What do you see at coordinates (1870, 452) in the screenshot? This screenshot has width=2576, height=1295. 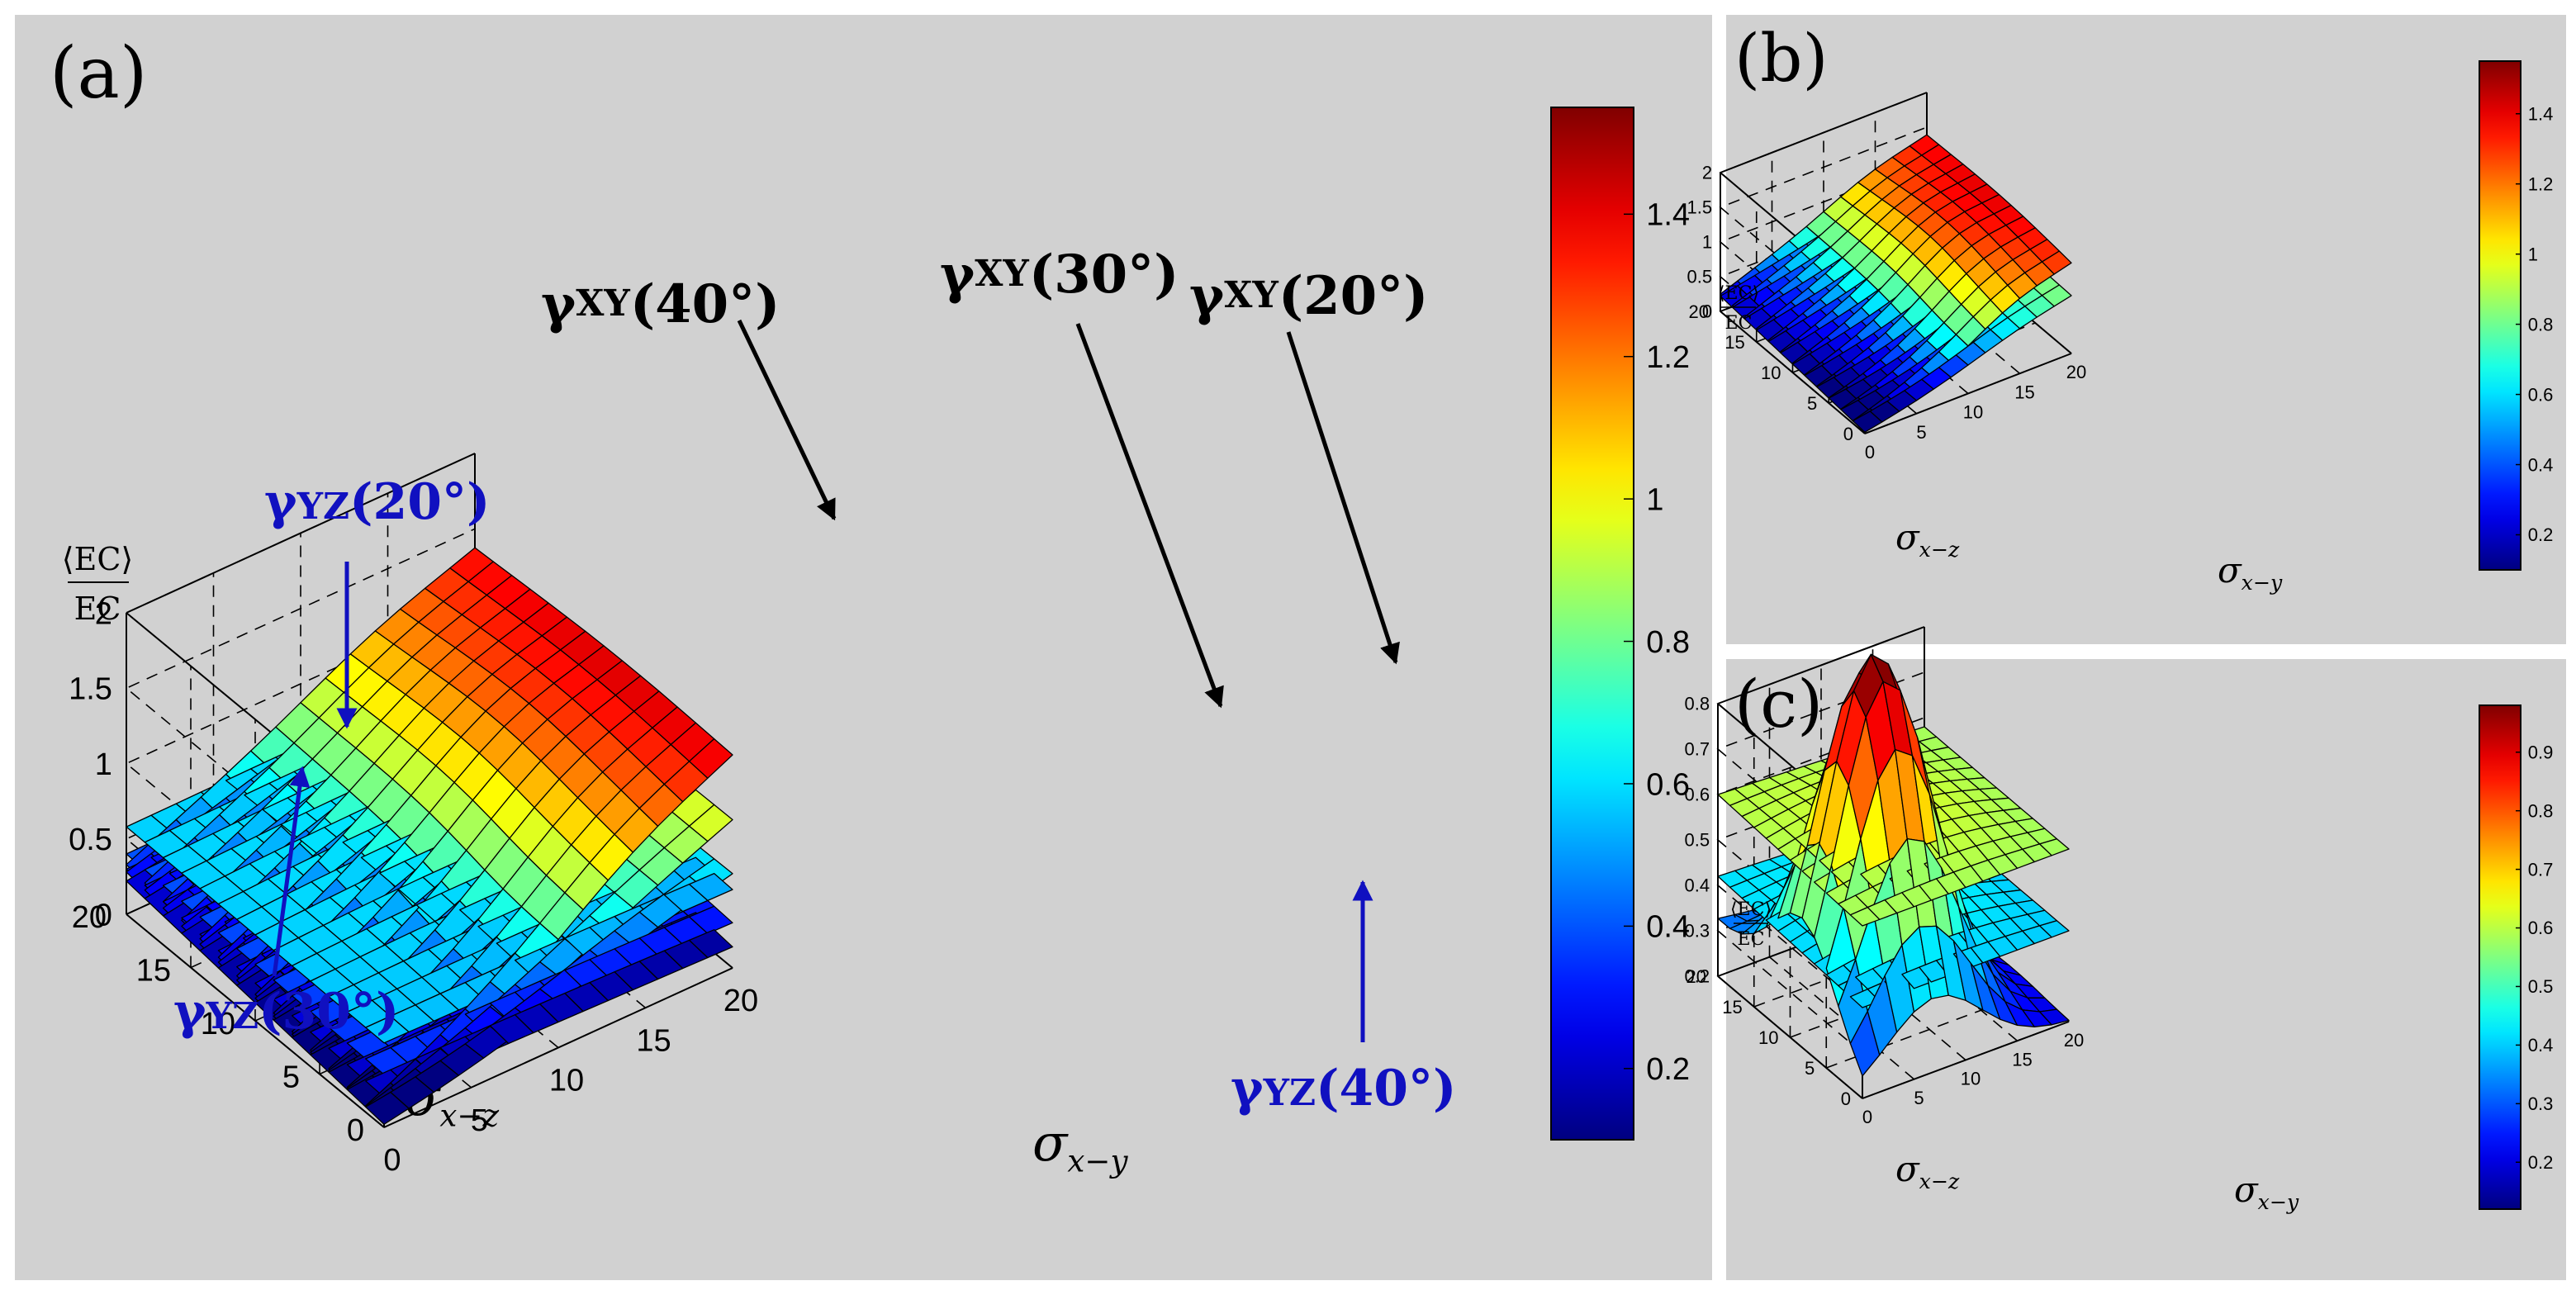 I see `x-tick-label: 0` at bounding box center [1870, 452].